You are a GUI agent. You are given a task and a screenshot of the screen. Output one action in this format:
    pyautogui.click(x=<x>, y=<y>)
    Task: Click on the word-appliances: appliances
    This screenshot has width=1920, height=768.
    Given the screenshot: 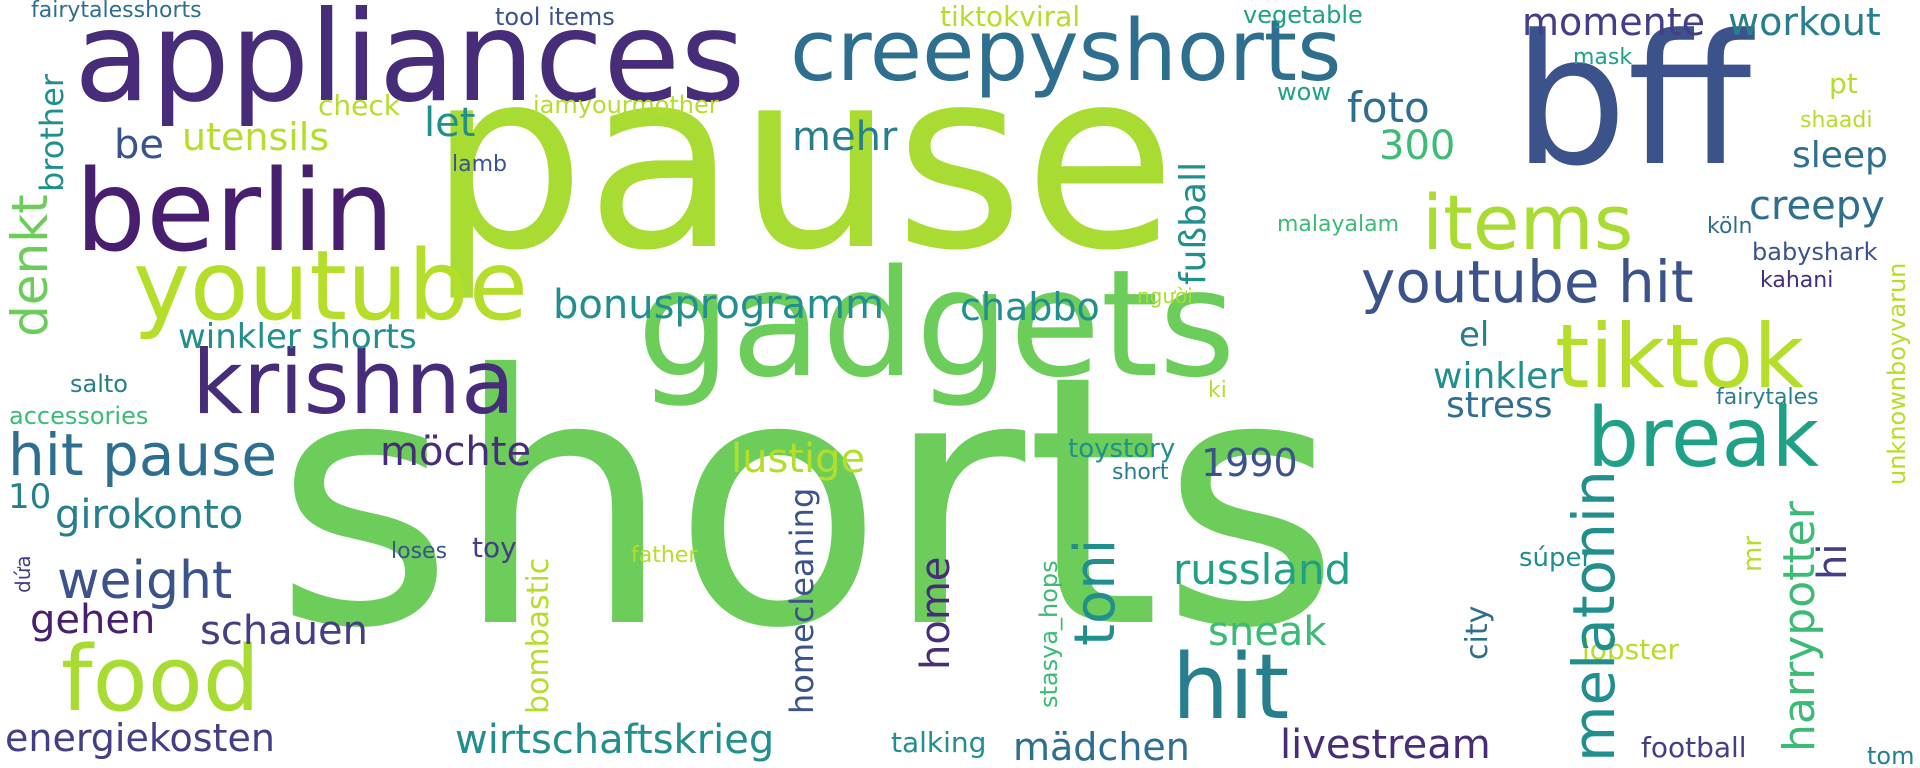 What is the action you would take?
    pyautogui.click(x=410, y=65)
    